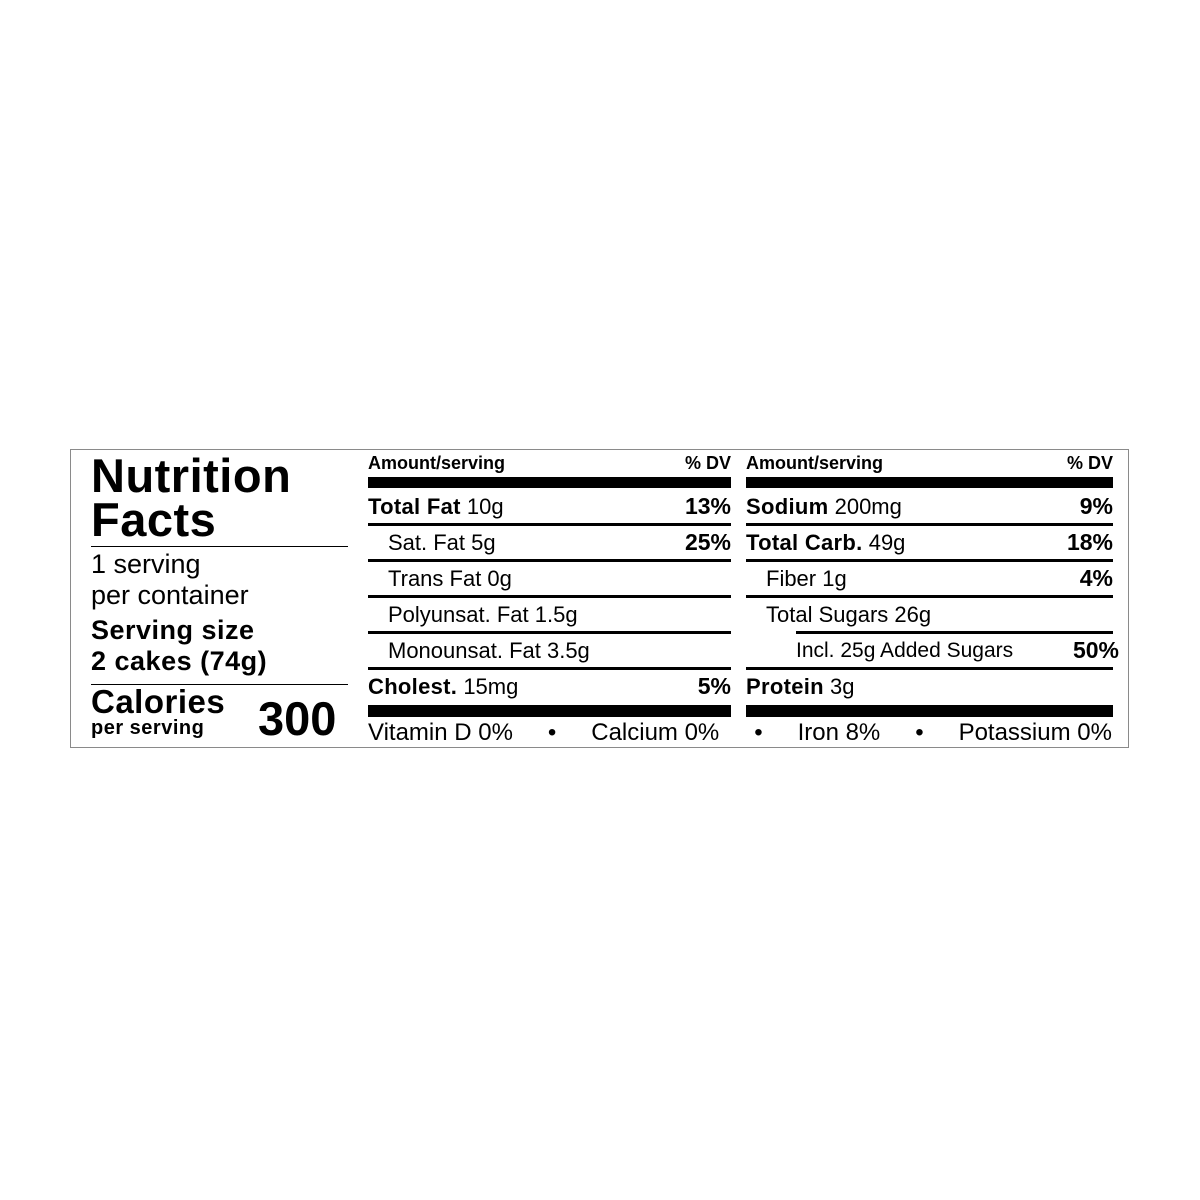  Describe the element at coordinates (1095, 650) in the screenshot. I see `nutrient-dv: 50%` at that location.